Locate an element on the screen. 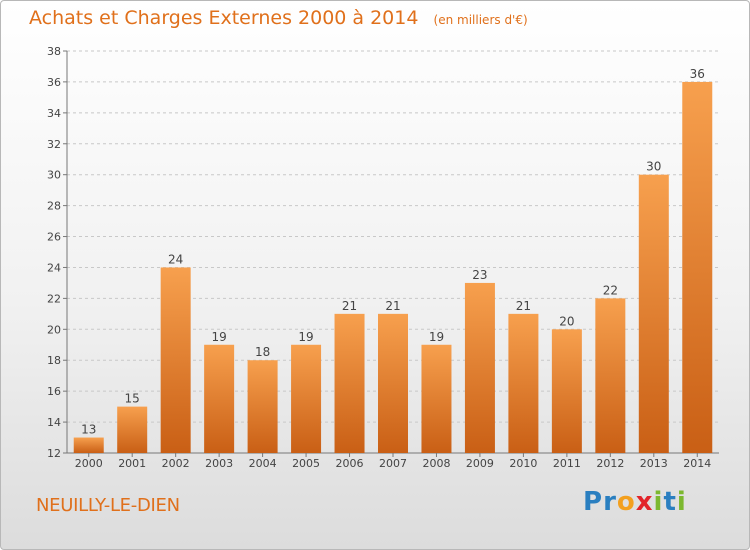 This screenshot has width=750, height=550. chart-title: Achats et Charges Externes 2000 à 2014 is located at coordinates (224, 18).